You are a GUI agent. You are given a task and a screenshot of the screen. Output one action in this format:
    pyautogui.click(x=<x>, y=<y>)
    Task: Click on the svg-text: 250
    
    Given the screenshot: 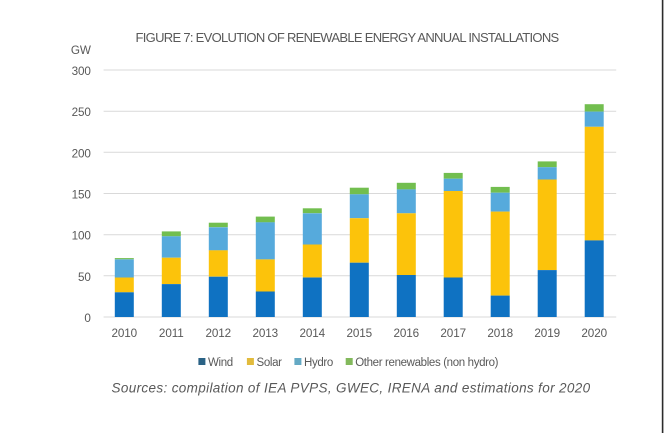 What is the action you would take?
    pyautogui.click(x=82, y=112)
    